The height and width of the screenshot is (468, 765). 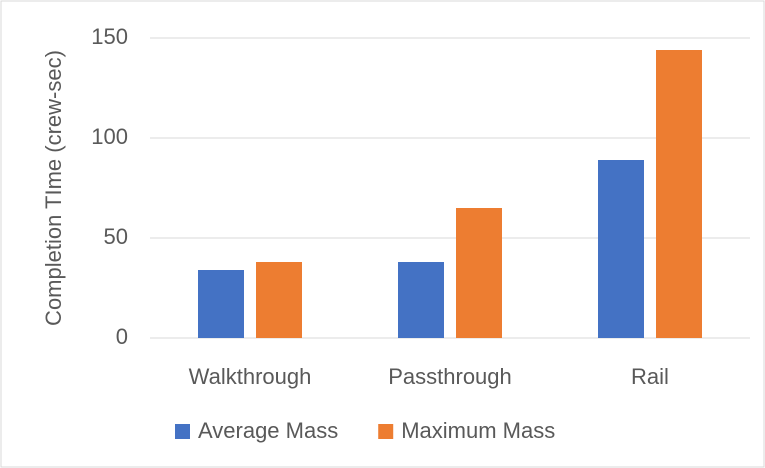 What do you see at coordinates (122, 336) in the screenshot?
I see `y-tick-label: 0` at bounding box center [122, 336].